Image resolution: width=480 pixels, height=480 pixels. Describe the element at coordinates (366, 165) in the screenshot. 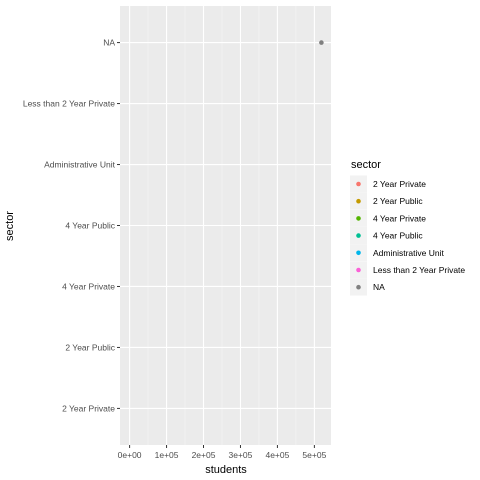

I see `legend-title: sector` at that location.